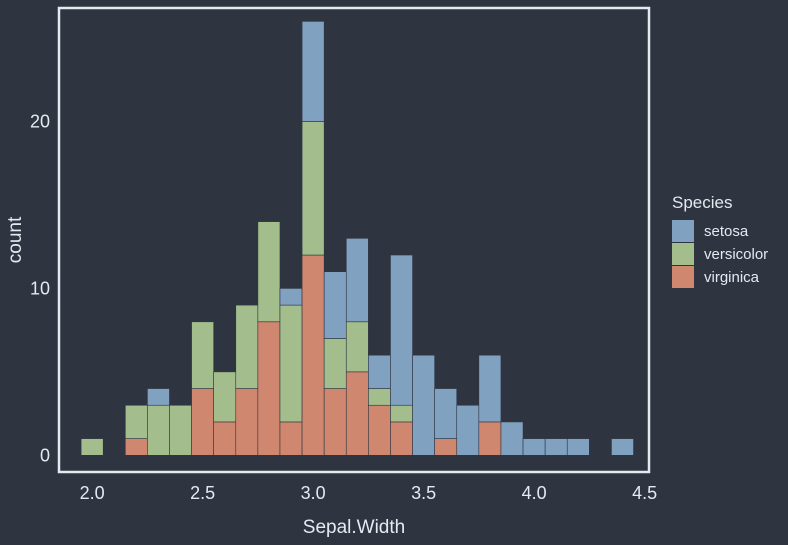 This screenshot has width=788, height=545. What do you see at coordinates (446, 447) in the screenshot?
I see `bar-virginica-3.6` at bounding box center [446, 447].